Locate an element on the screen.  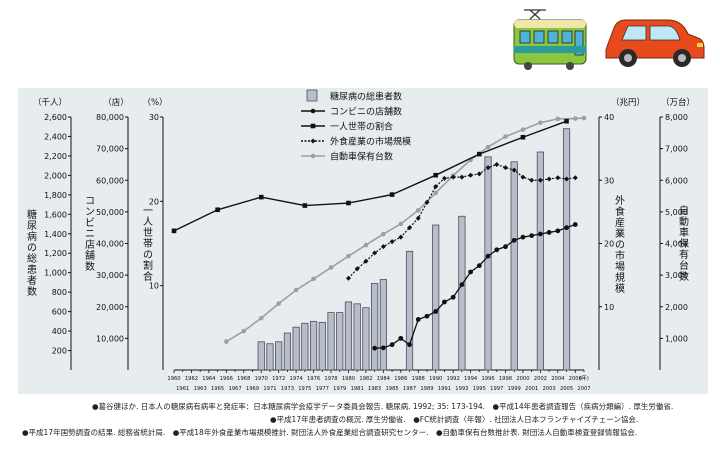
x-tick-label-top: 1994 is located at coordinates (471, 379).